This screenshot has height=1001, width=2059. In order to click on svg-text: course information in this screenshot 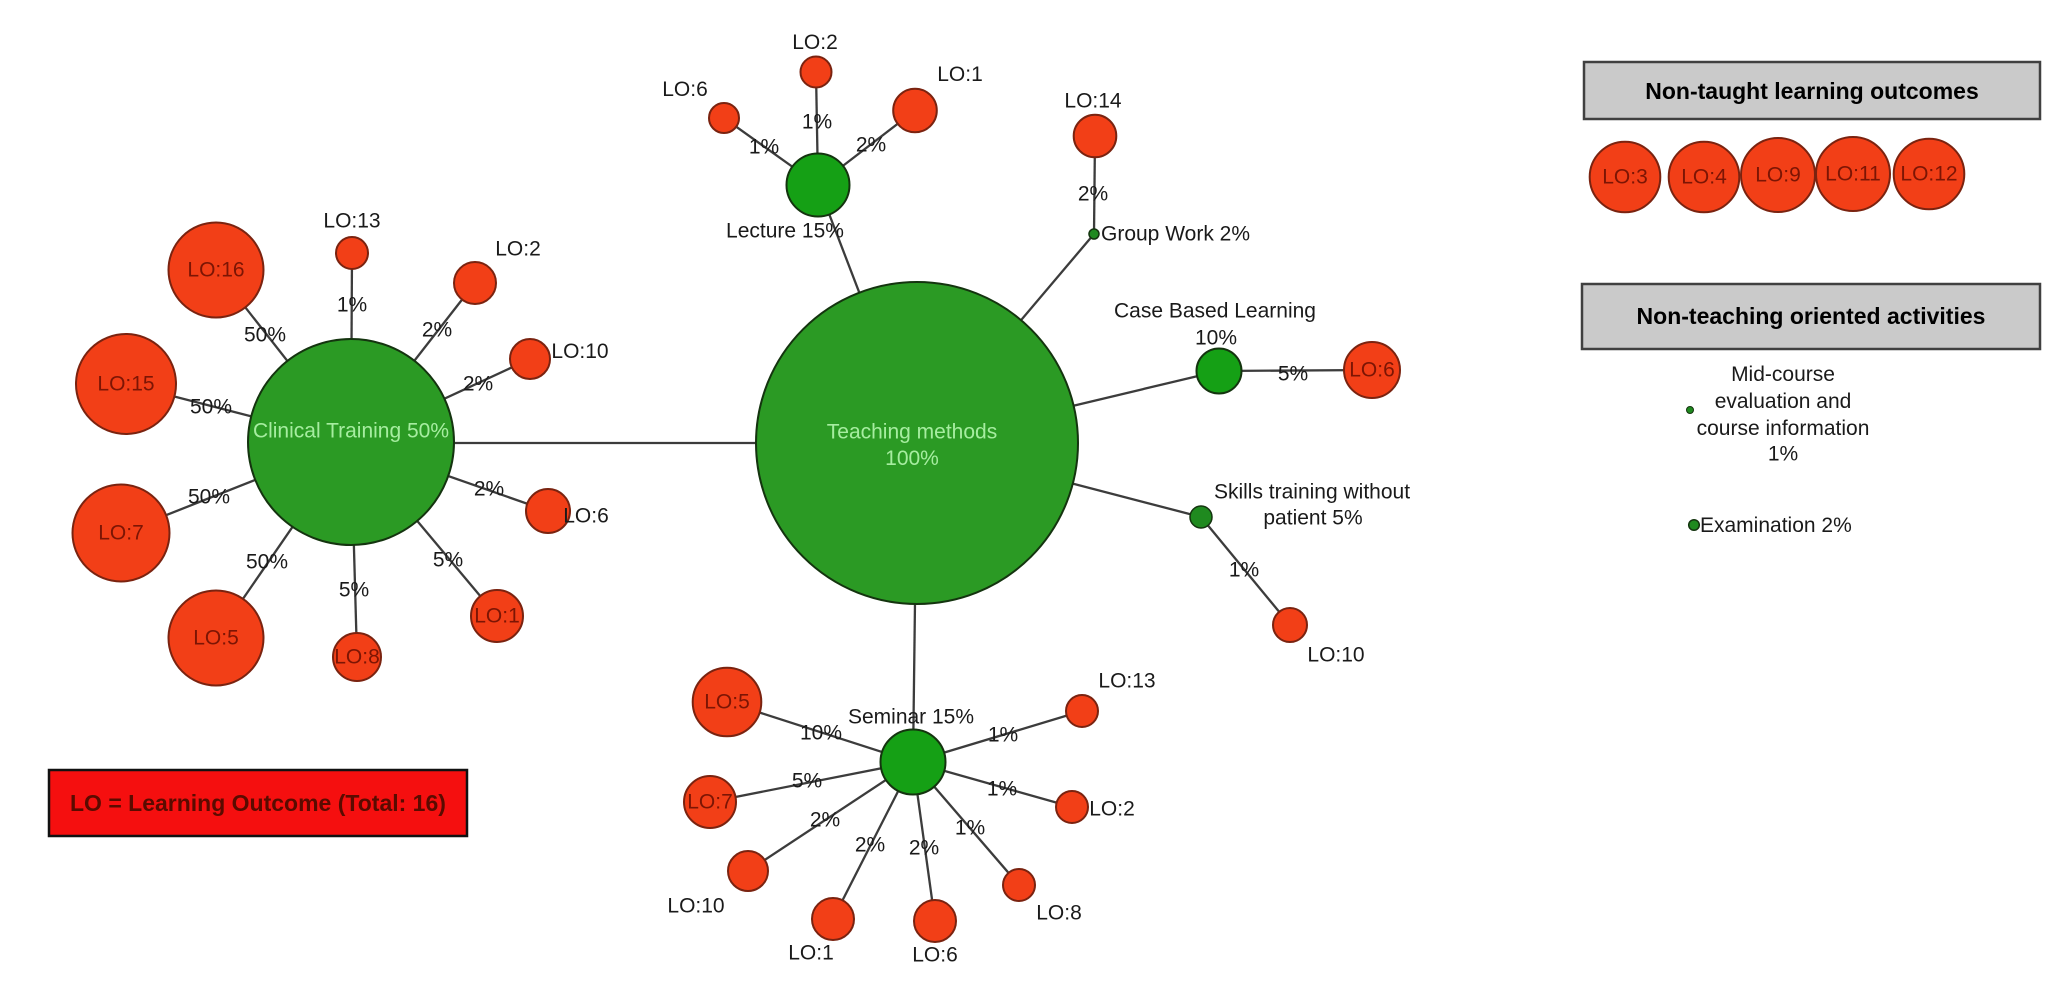, I will do `click(1783, 428)`.